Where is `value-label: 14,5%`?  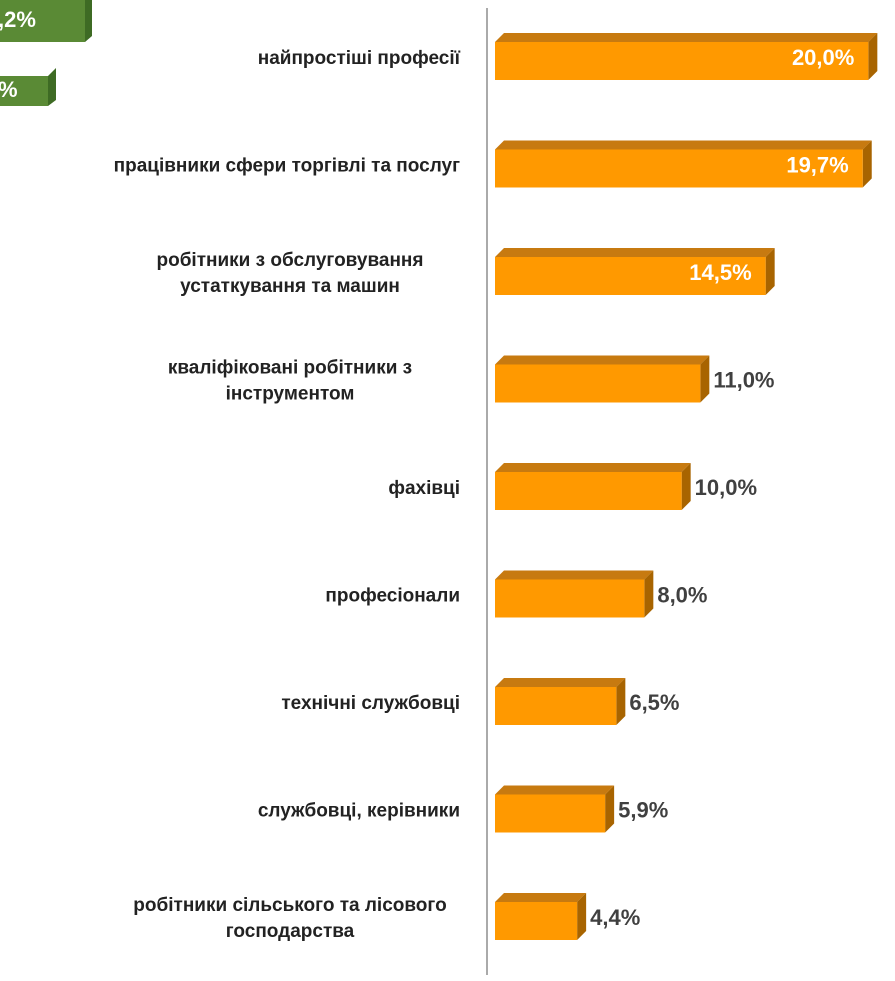
value-label: 14,5% is located at coordinates (720, 272).